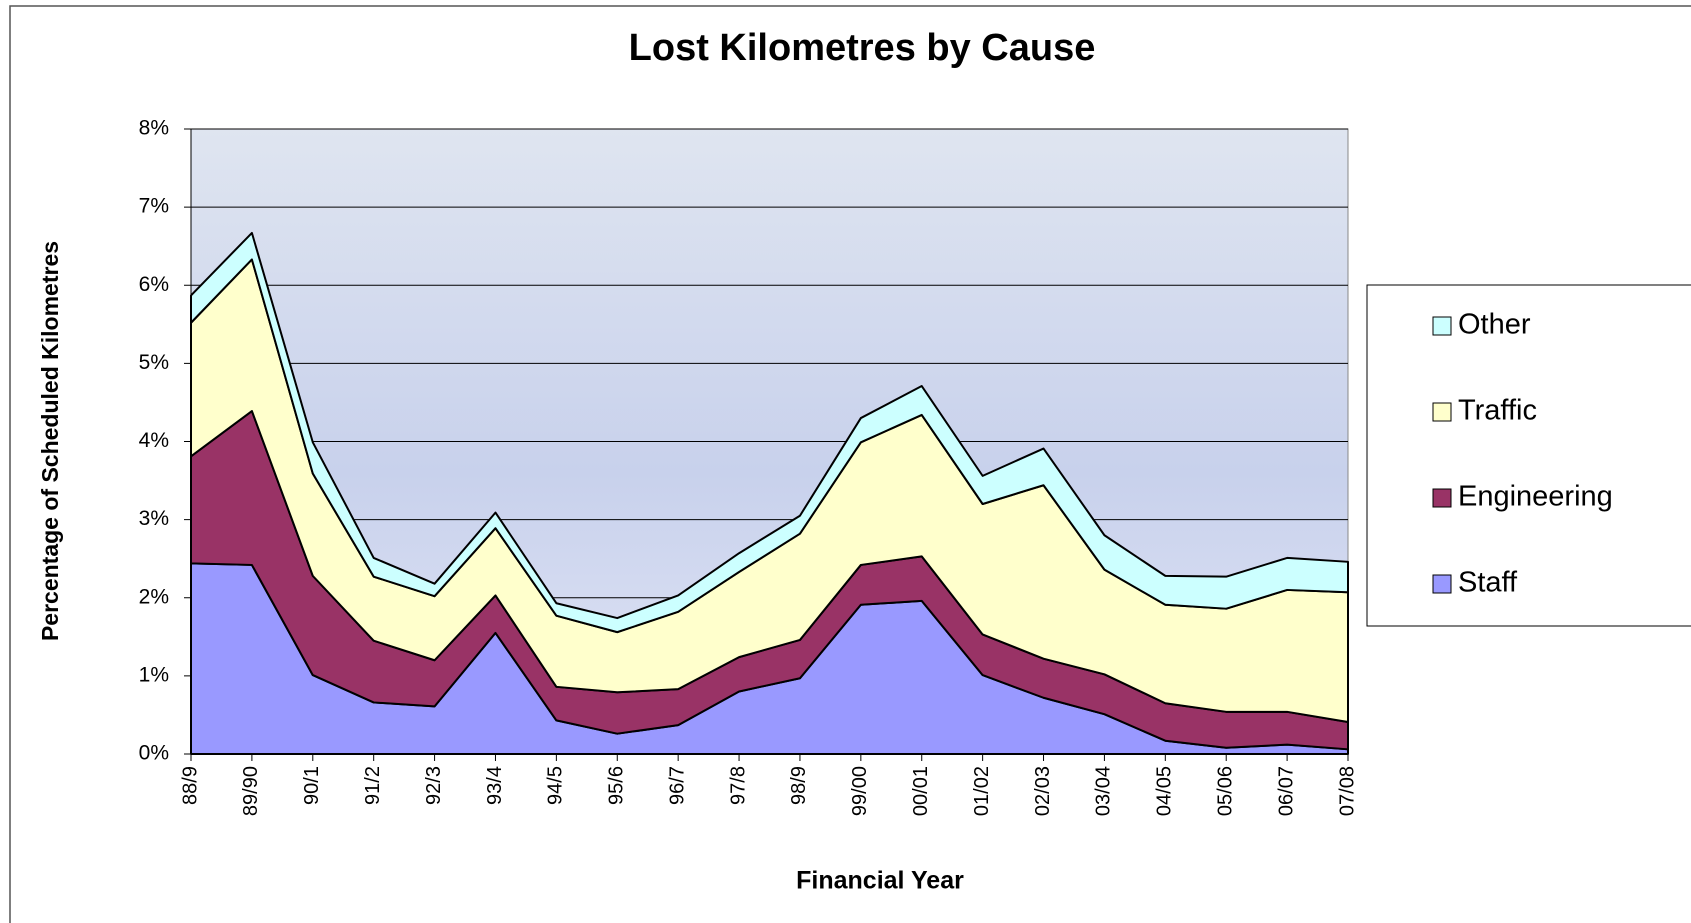 Image resolution: width=1691 pixels, height=923 pixels. I want to click on legend-label: Staff, so click(1488, 583).